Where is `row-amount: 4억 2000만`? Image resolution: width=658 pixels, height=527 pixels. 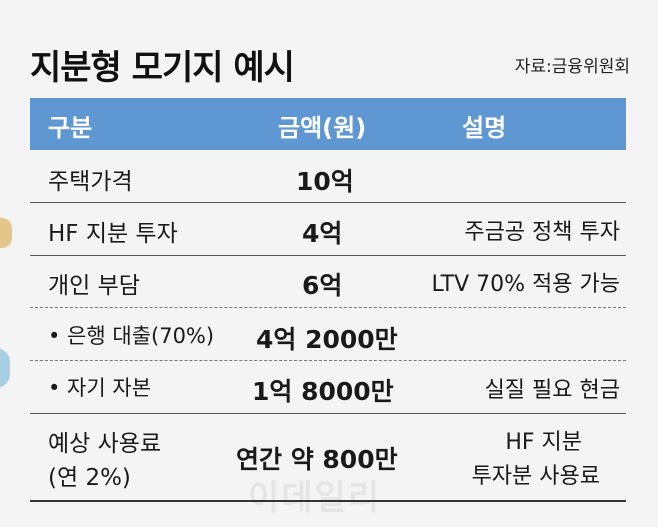
row-amount: 4억 2000만 is located at coordinates (327, 339).